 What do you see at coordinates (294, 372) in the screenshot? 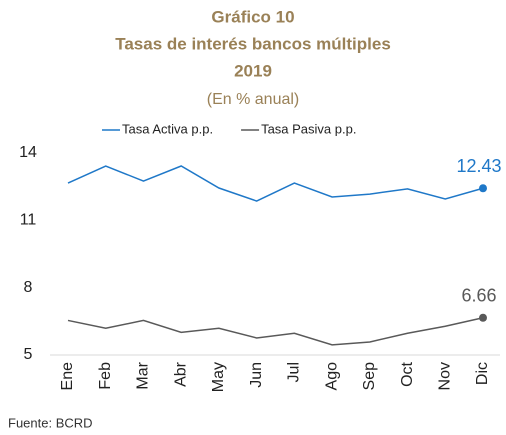
I see `x-tick-label: Jul` at bounding box center [294, 372].